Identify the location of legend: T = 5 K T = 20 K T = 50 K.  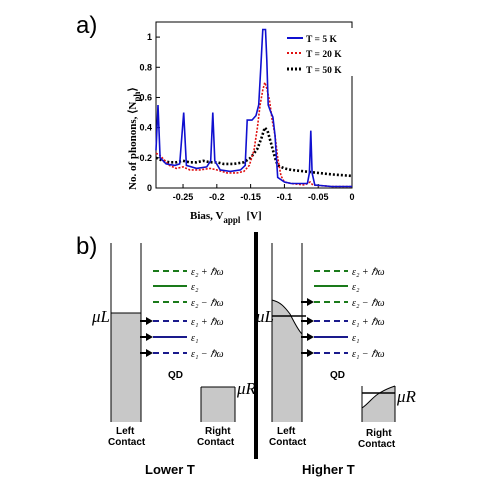
(318, 52).